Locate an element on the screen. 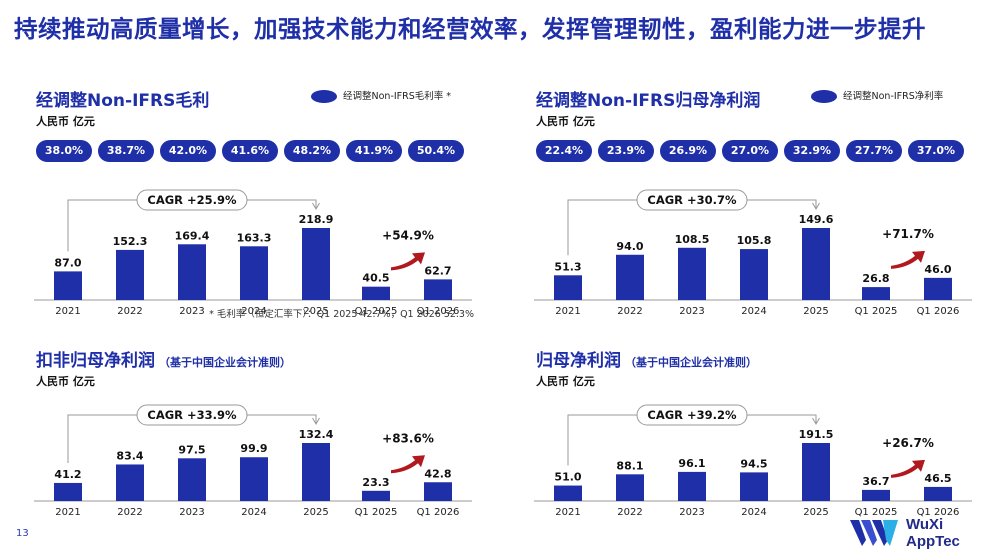  data-label: 46.0 is located at coordinates (937, 269).